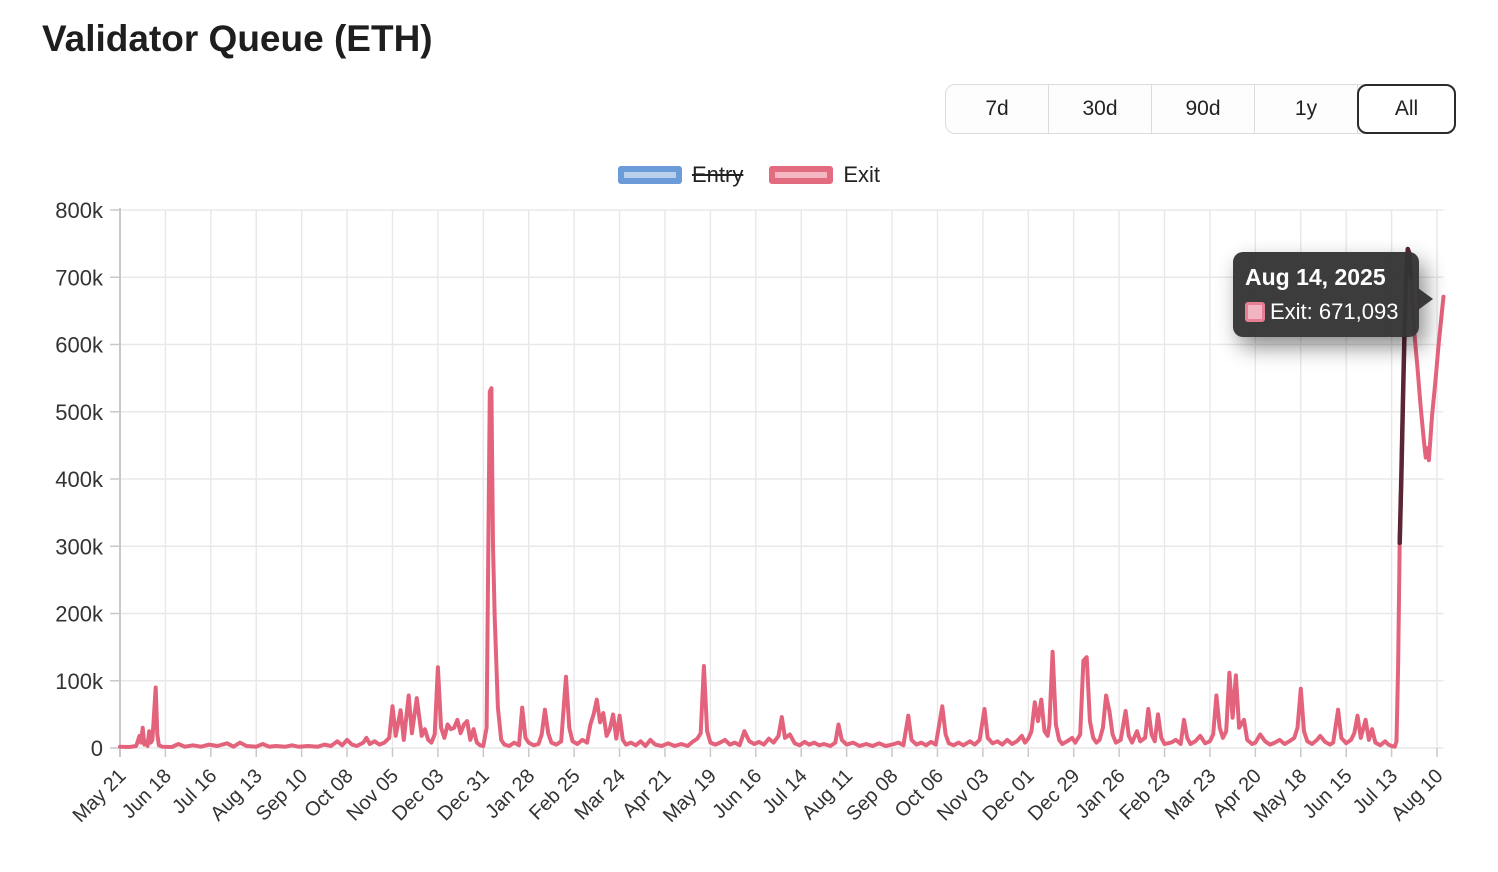 This screenshot has width=1498, height=872. I want to click on legend-entry-label: Entry, so click(717, 174).